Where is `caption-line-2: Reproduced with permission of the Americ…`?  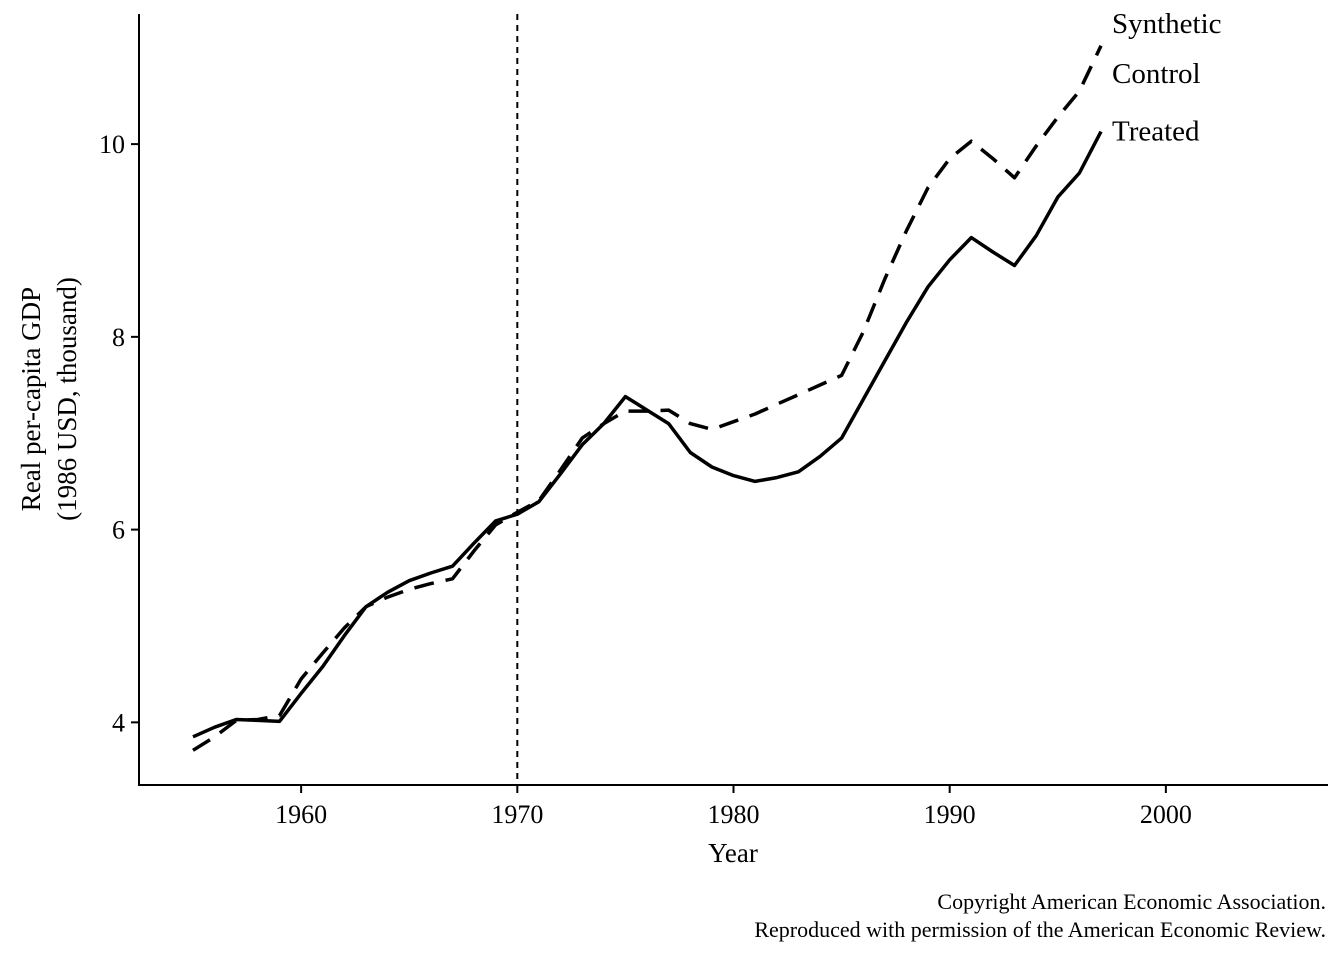
caption-line-2: Reproduced with permission of the Americ… is located at coordinates (1040, 929).